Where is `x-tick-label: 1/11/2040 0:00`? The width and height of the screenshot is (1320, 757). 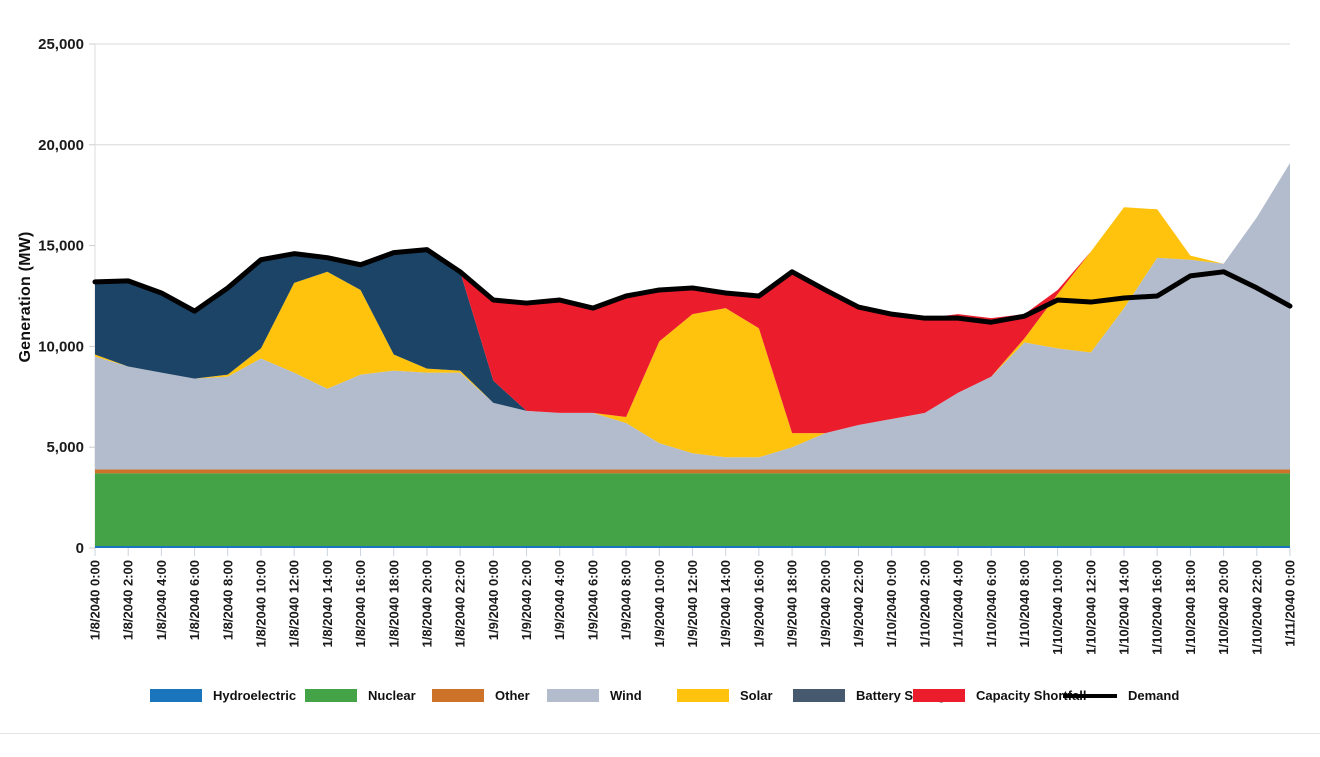
x-tick-label: 1/11/2040 0:00 is located at coordinates (1290, 603).